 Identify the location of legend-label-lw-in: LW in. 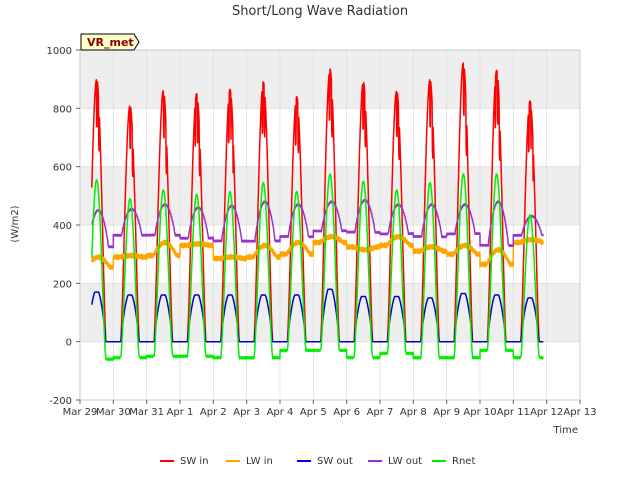
(259, 461).